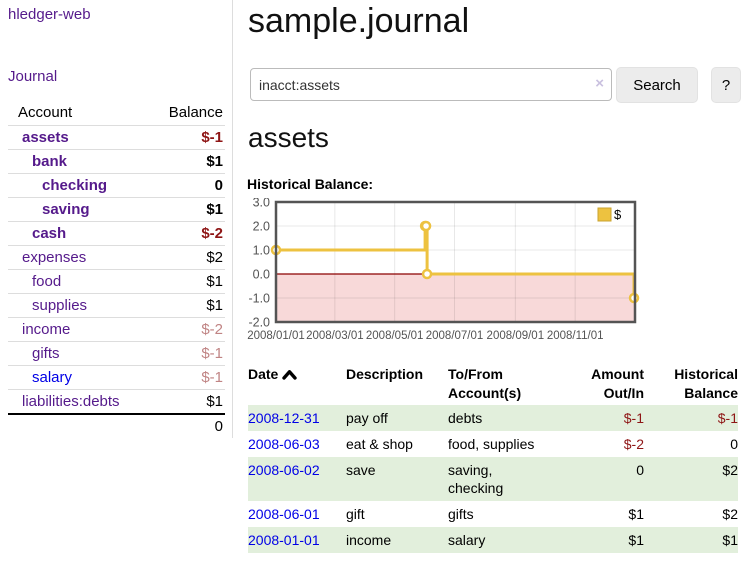 The height and width of the screenshot is (582, 742). What do you see at coordinates (395, 336) in the screenshot?
I see `x-axis-tick-label: 2008/05/01` at bounding box center [395, 336].